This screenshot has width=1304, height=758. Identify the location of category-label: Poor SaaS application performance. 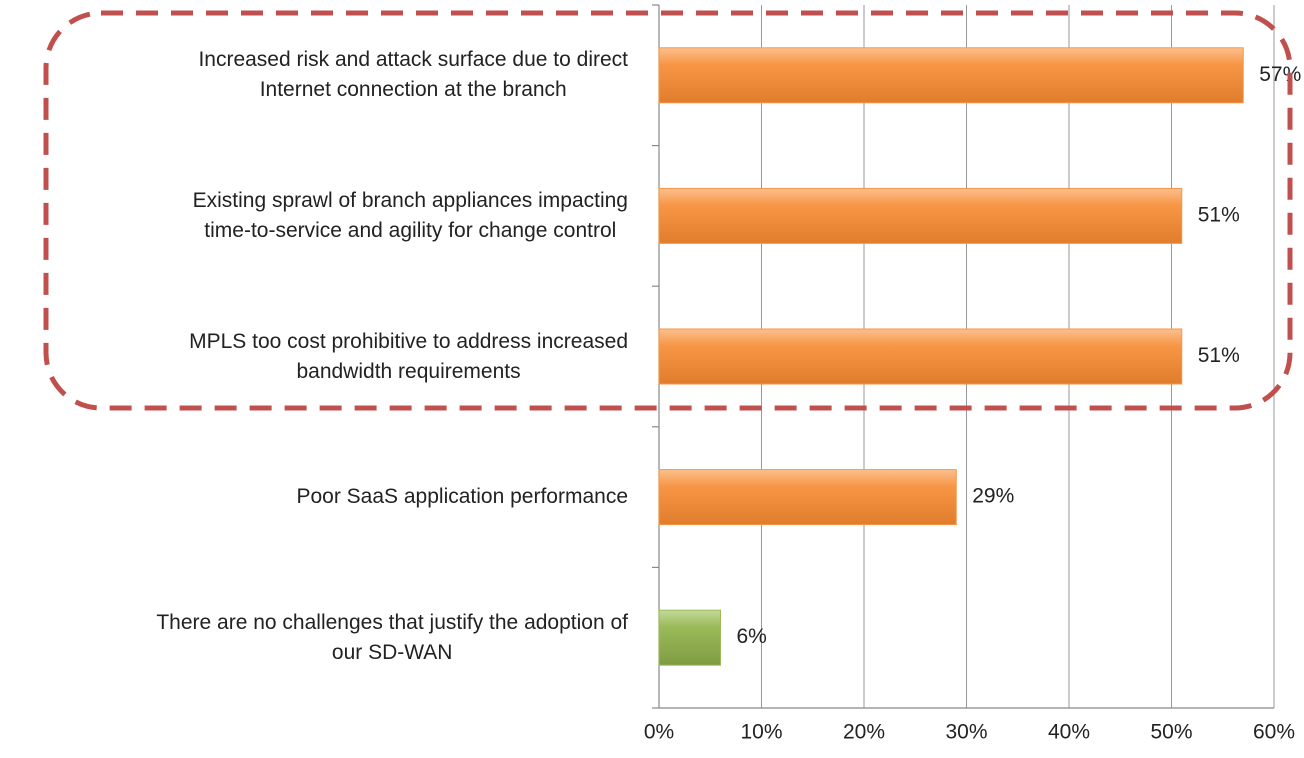
(462, 497).